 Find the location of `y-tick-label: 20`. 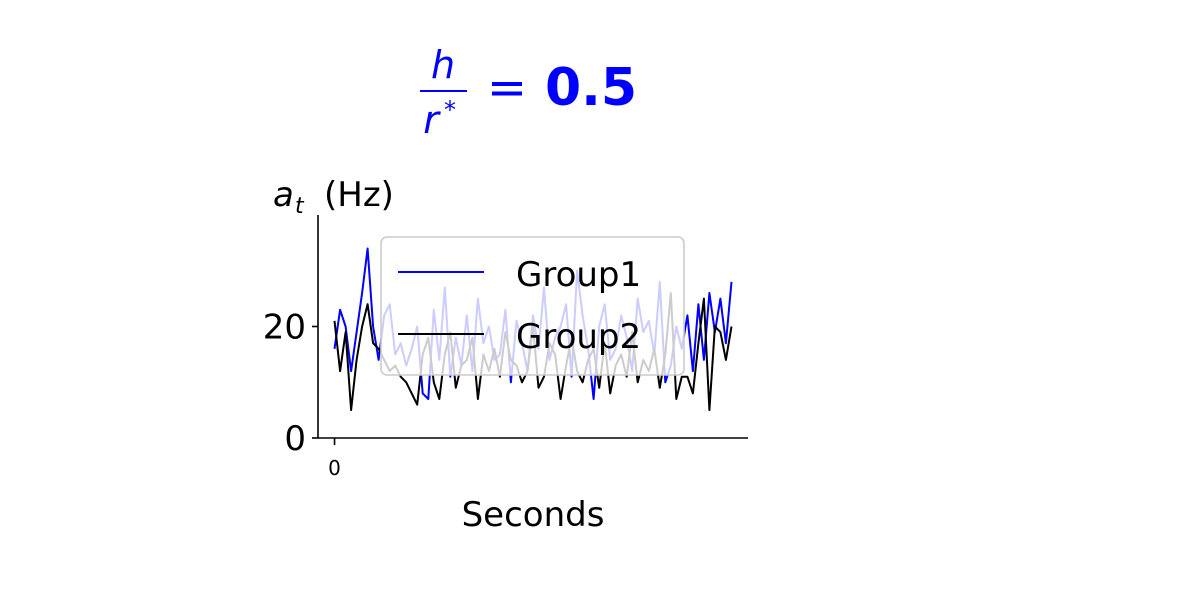

y-tick-label: 20 is located at coordinates (284, 328).